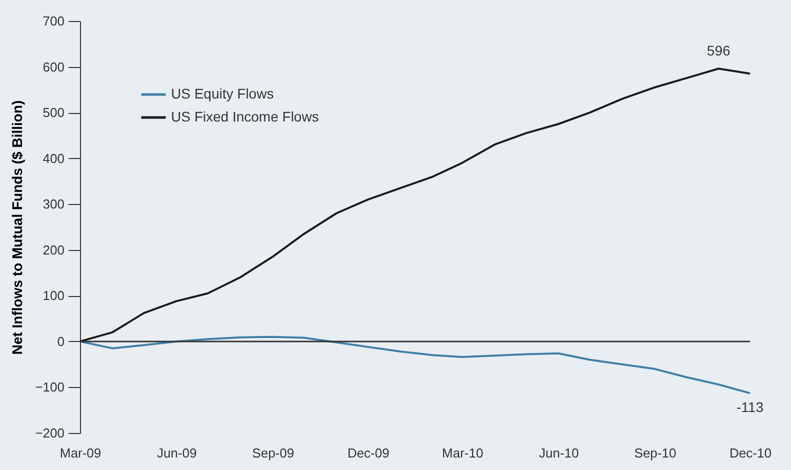  I want to click on y-tick-label: 100, so click(53, 296).